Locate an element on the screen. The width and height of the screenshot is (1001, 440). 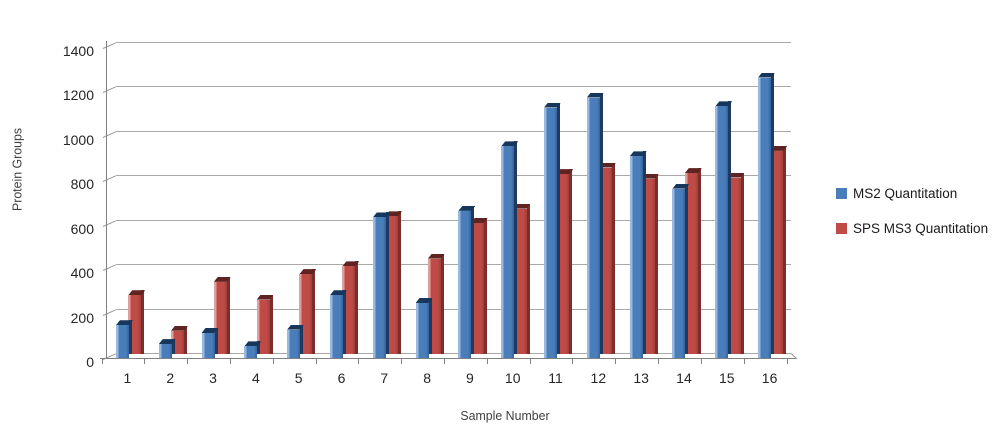
bar-sps-ms3-9-top is located at coordinates (479, 221).